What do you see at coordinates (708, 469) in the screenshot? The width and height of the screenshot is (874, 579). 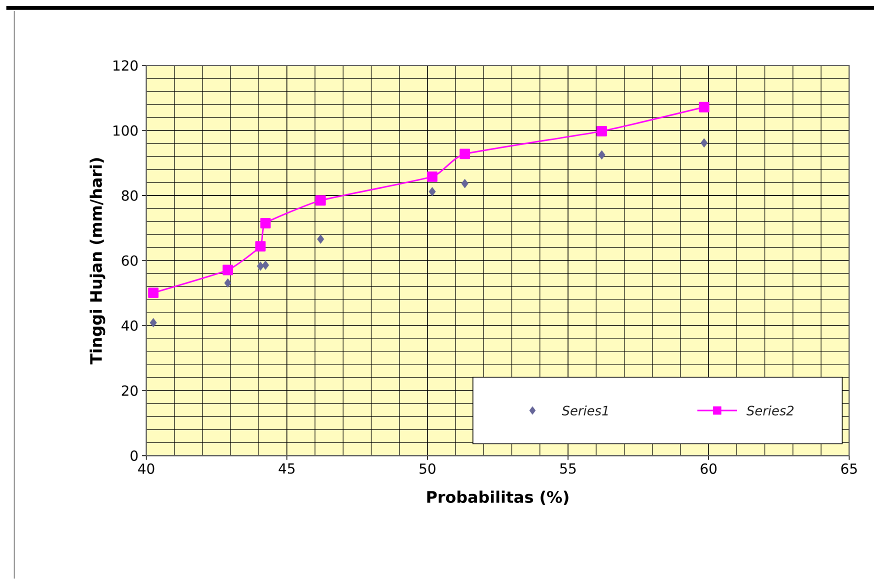 I see `x-tick-label: 60` at bounding box center [708, 469].